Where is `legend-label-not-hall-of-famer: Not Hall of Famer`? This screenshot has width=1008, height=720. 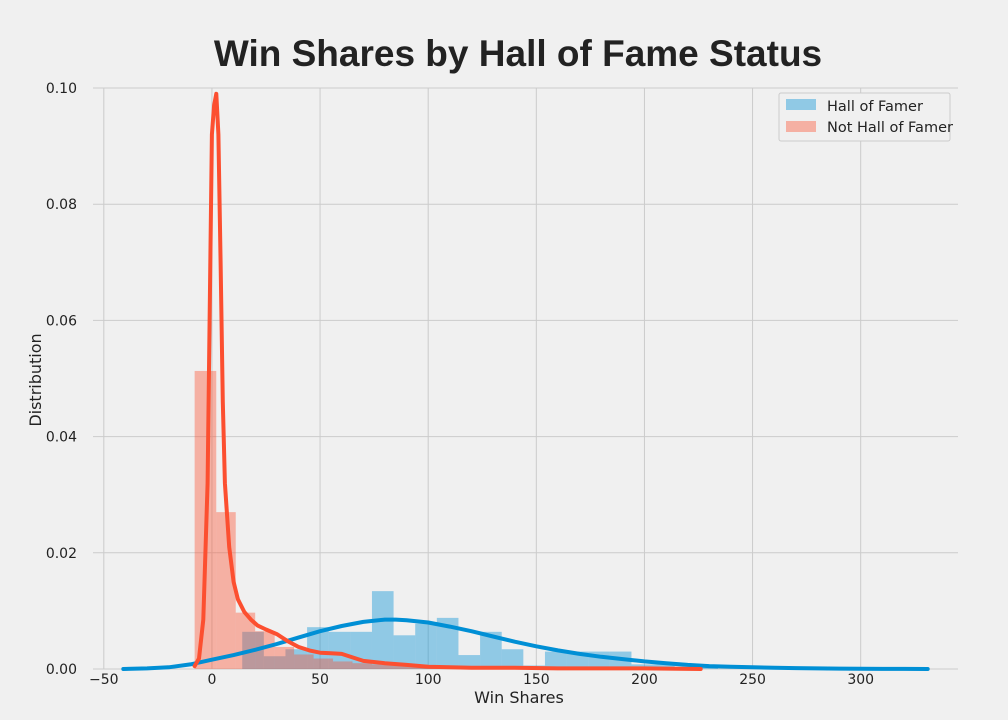 legend-label-not-hall-of-famer: Not Hall of Famer is located at coordinates (890, 128).